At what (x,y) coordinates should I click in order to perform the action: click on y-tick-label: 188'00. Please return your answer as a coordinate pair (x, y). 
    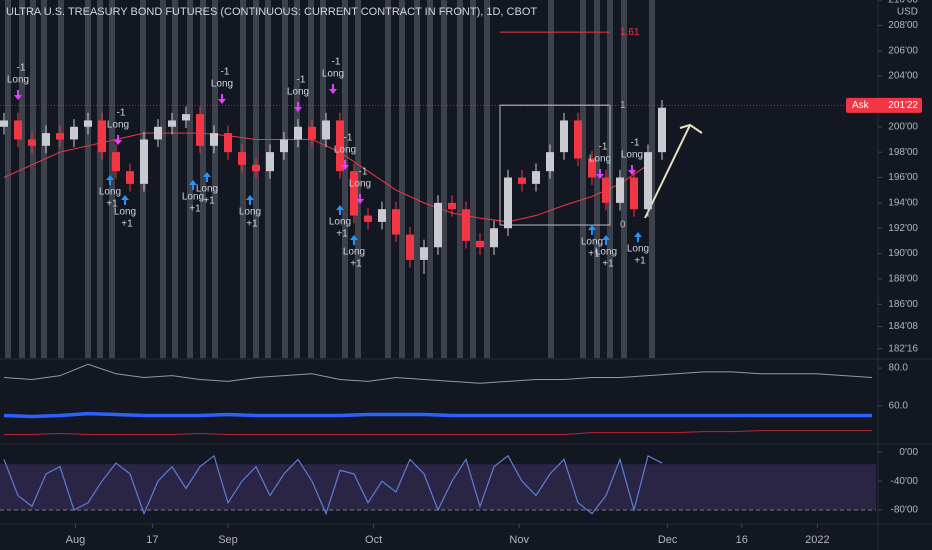
    Looking at the image, I should click on (903, 279).